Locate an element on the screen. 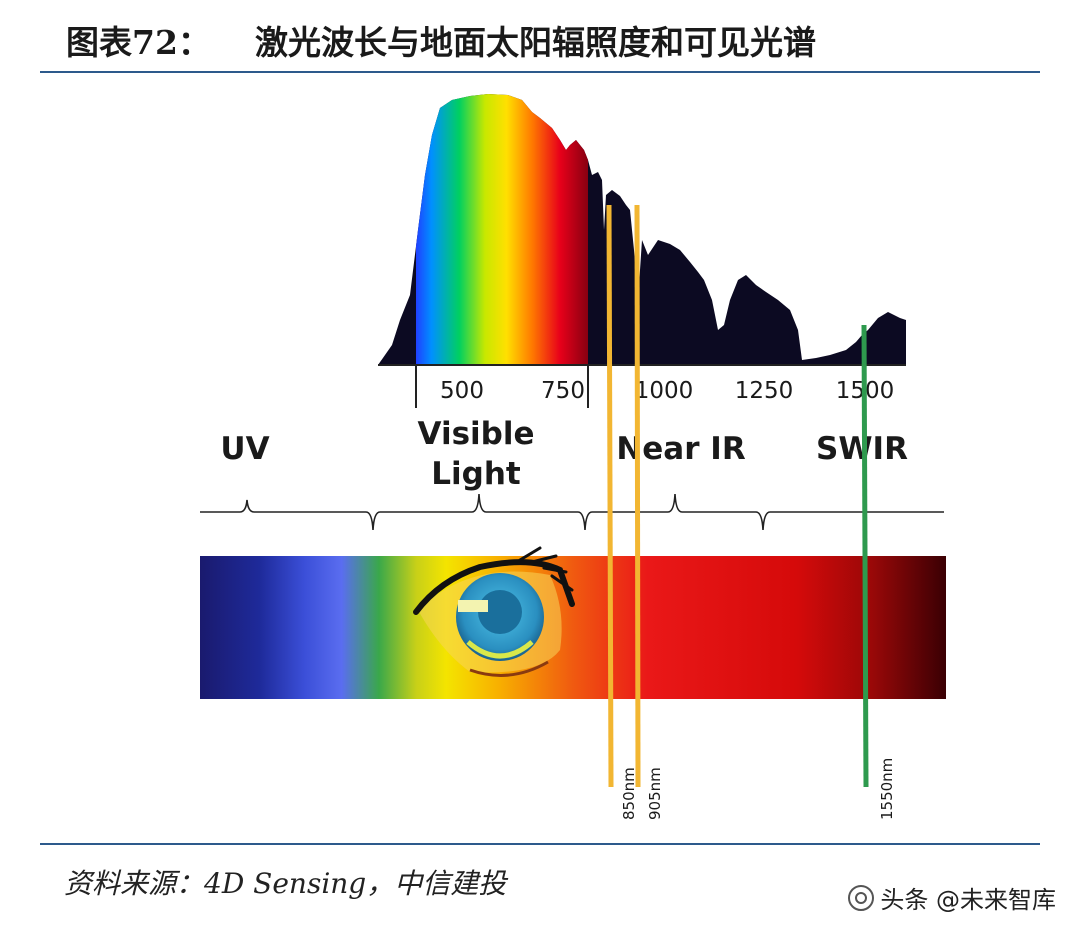 This screenshot has height=936, width=1080. region-label-uv: UV is located at coordinates (244, 449).